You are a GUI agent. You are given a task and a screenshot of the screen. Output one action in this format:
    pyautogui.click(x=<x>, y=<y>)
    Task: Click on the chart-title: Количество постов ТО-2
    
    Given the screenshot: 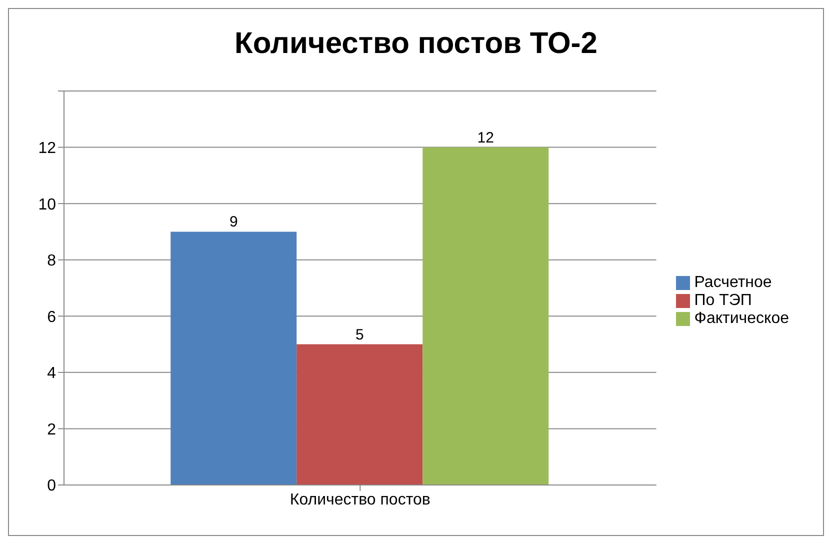 What is the action you would take?
    pyautogui.click(x=416, y=44)
    